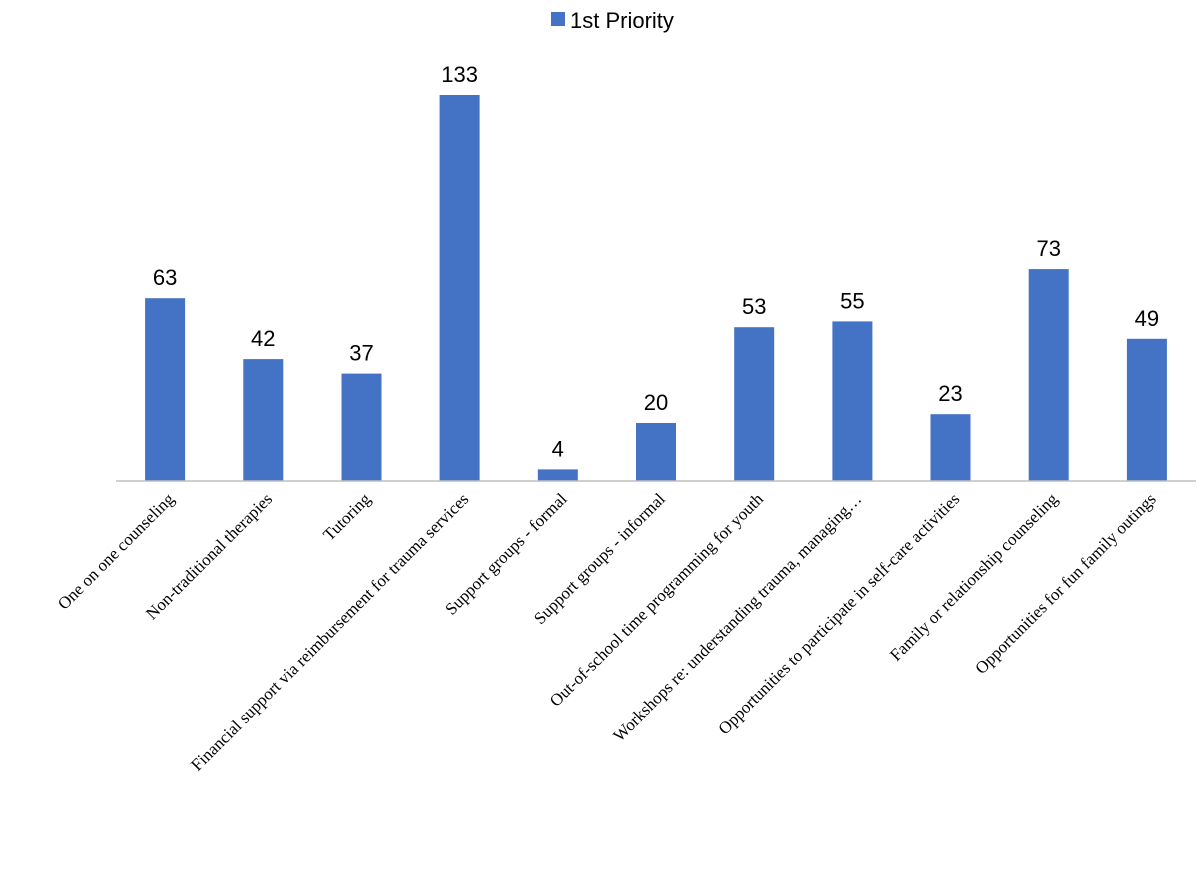 Image resolution: width=1198 pixels, height=878 pixels. Describe the element at coordinates (974, 577) in the screenshot. I see `x-tick-label: Family or relationship counseling` at that location.